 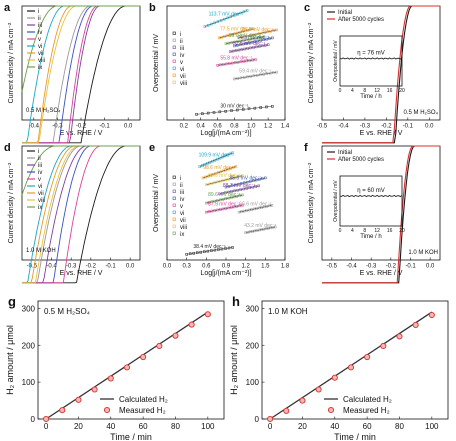 I want to click on tafel-slope-label: 38.4 mV dec⁻¹, so click(x=209, y=247).